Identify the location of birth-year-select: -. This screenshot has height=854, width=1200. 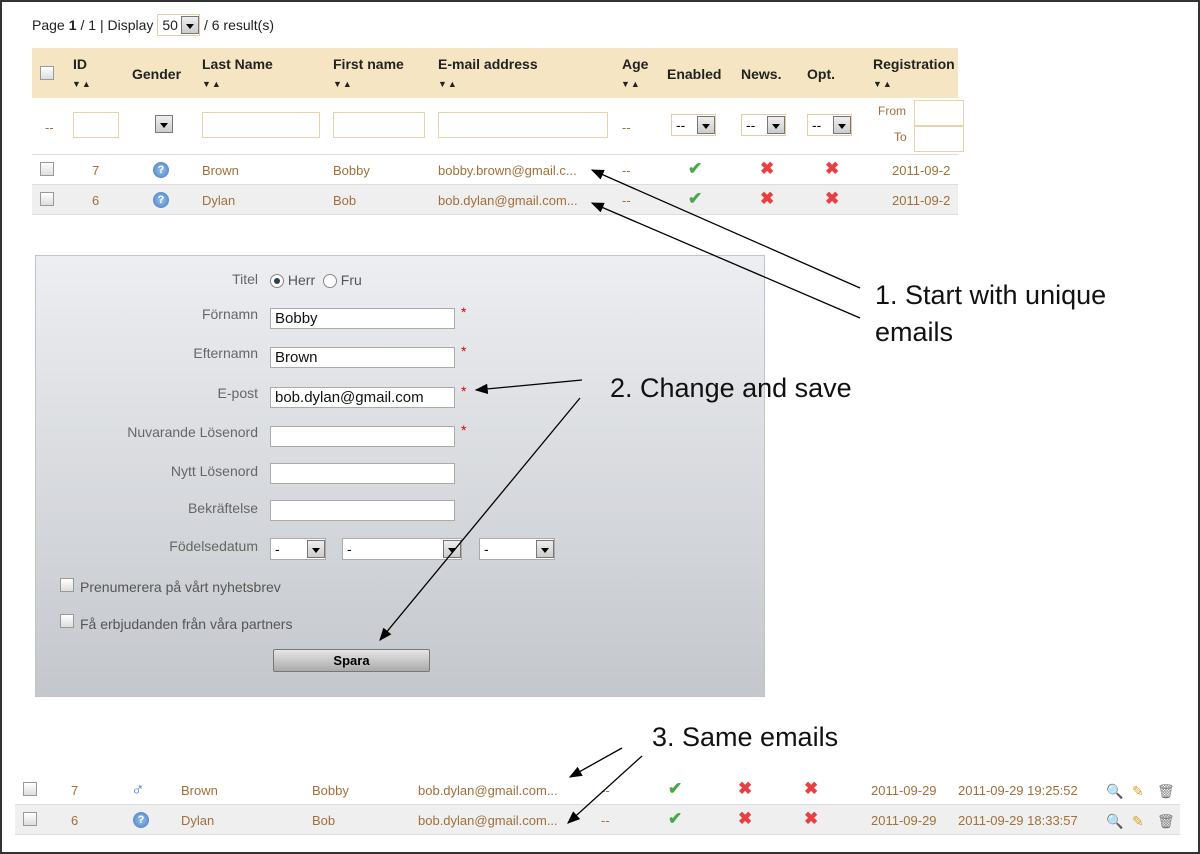
(517, 549).